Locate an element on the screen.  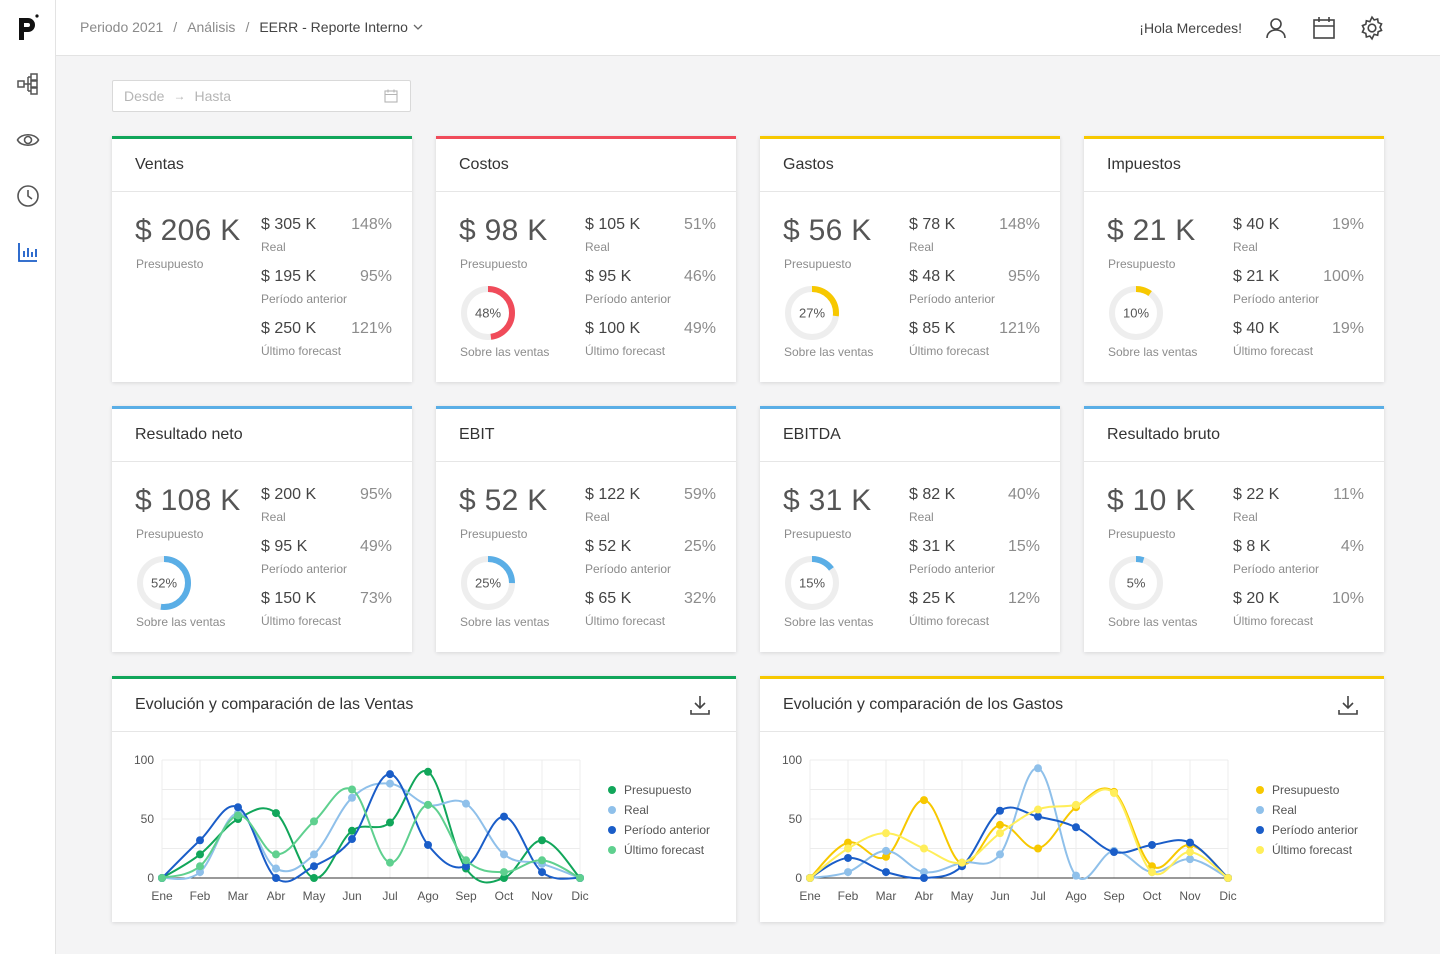
legend-label: Último forecast is located at coordinates (664, 850).